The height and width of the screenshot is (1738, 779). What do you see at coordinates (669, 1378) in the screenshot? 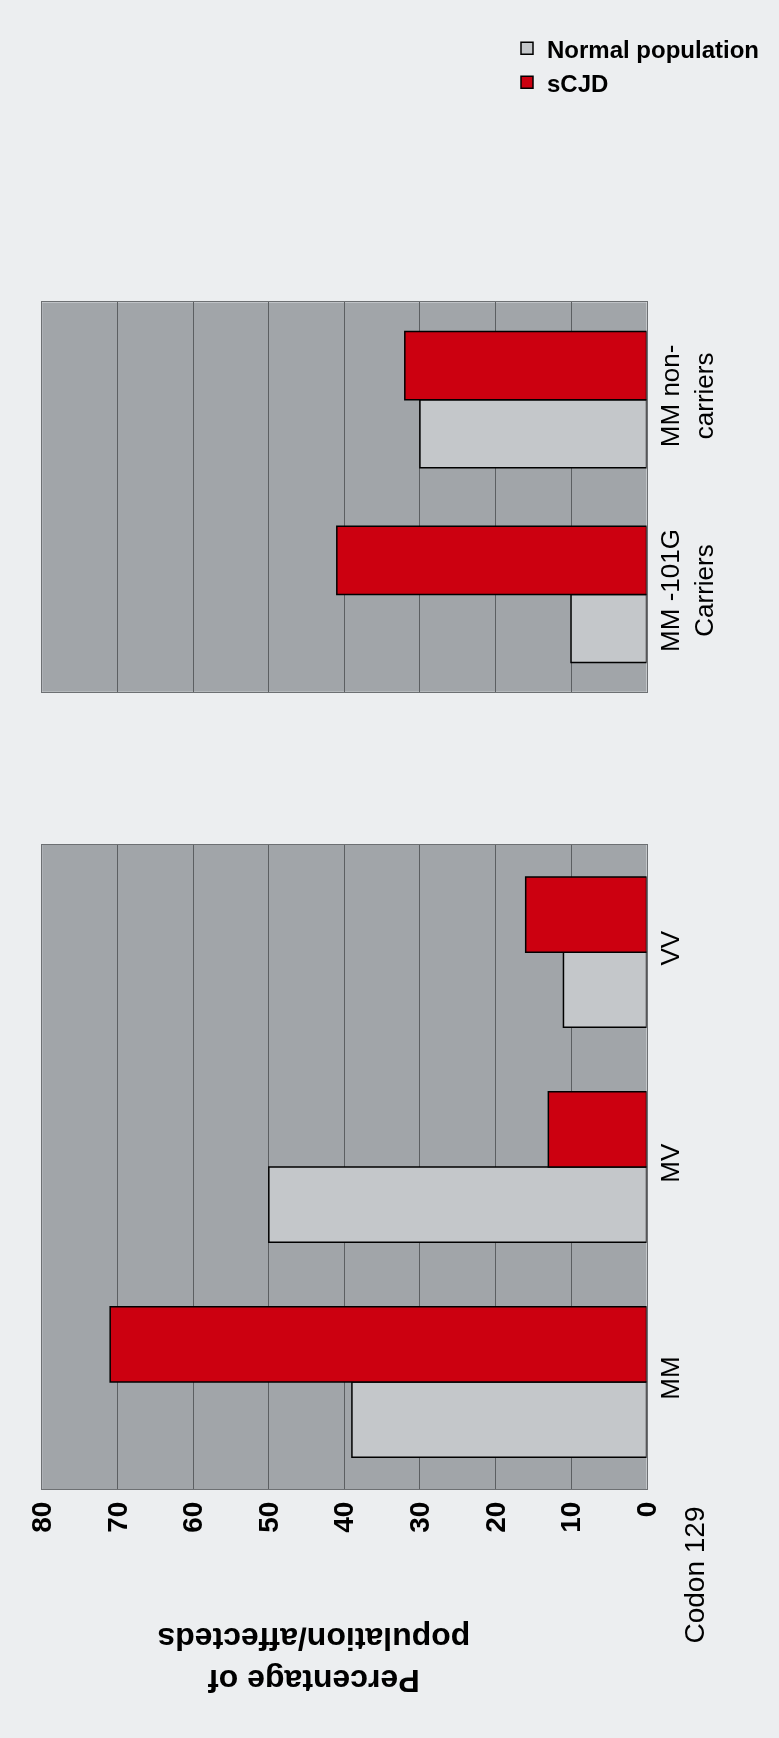
I see `y-tick-label: MM` at bounding box center [669, 1378].